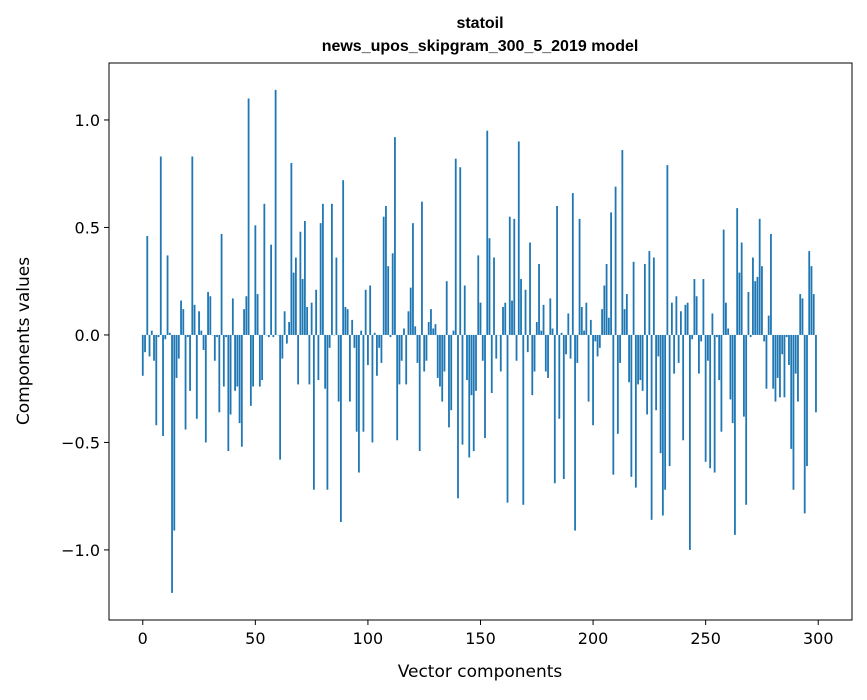 Image resolution: width=867 pixels, height=700 pixels. I want to click on y-tick-label: 0.0, so click(87, 335).